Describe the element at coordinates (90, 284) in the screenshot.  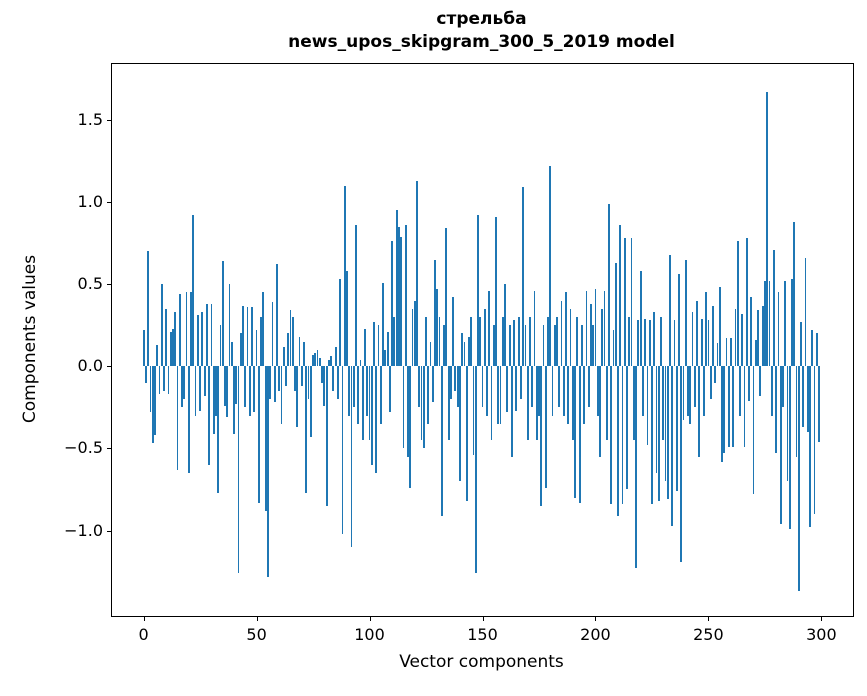
I see `y-tick-label: 0.5` at that location.